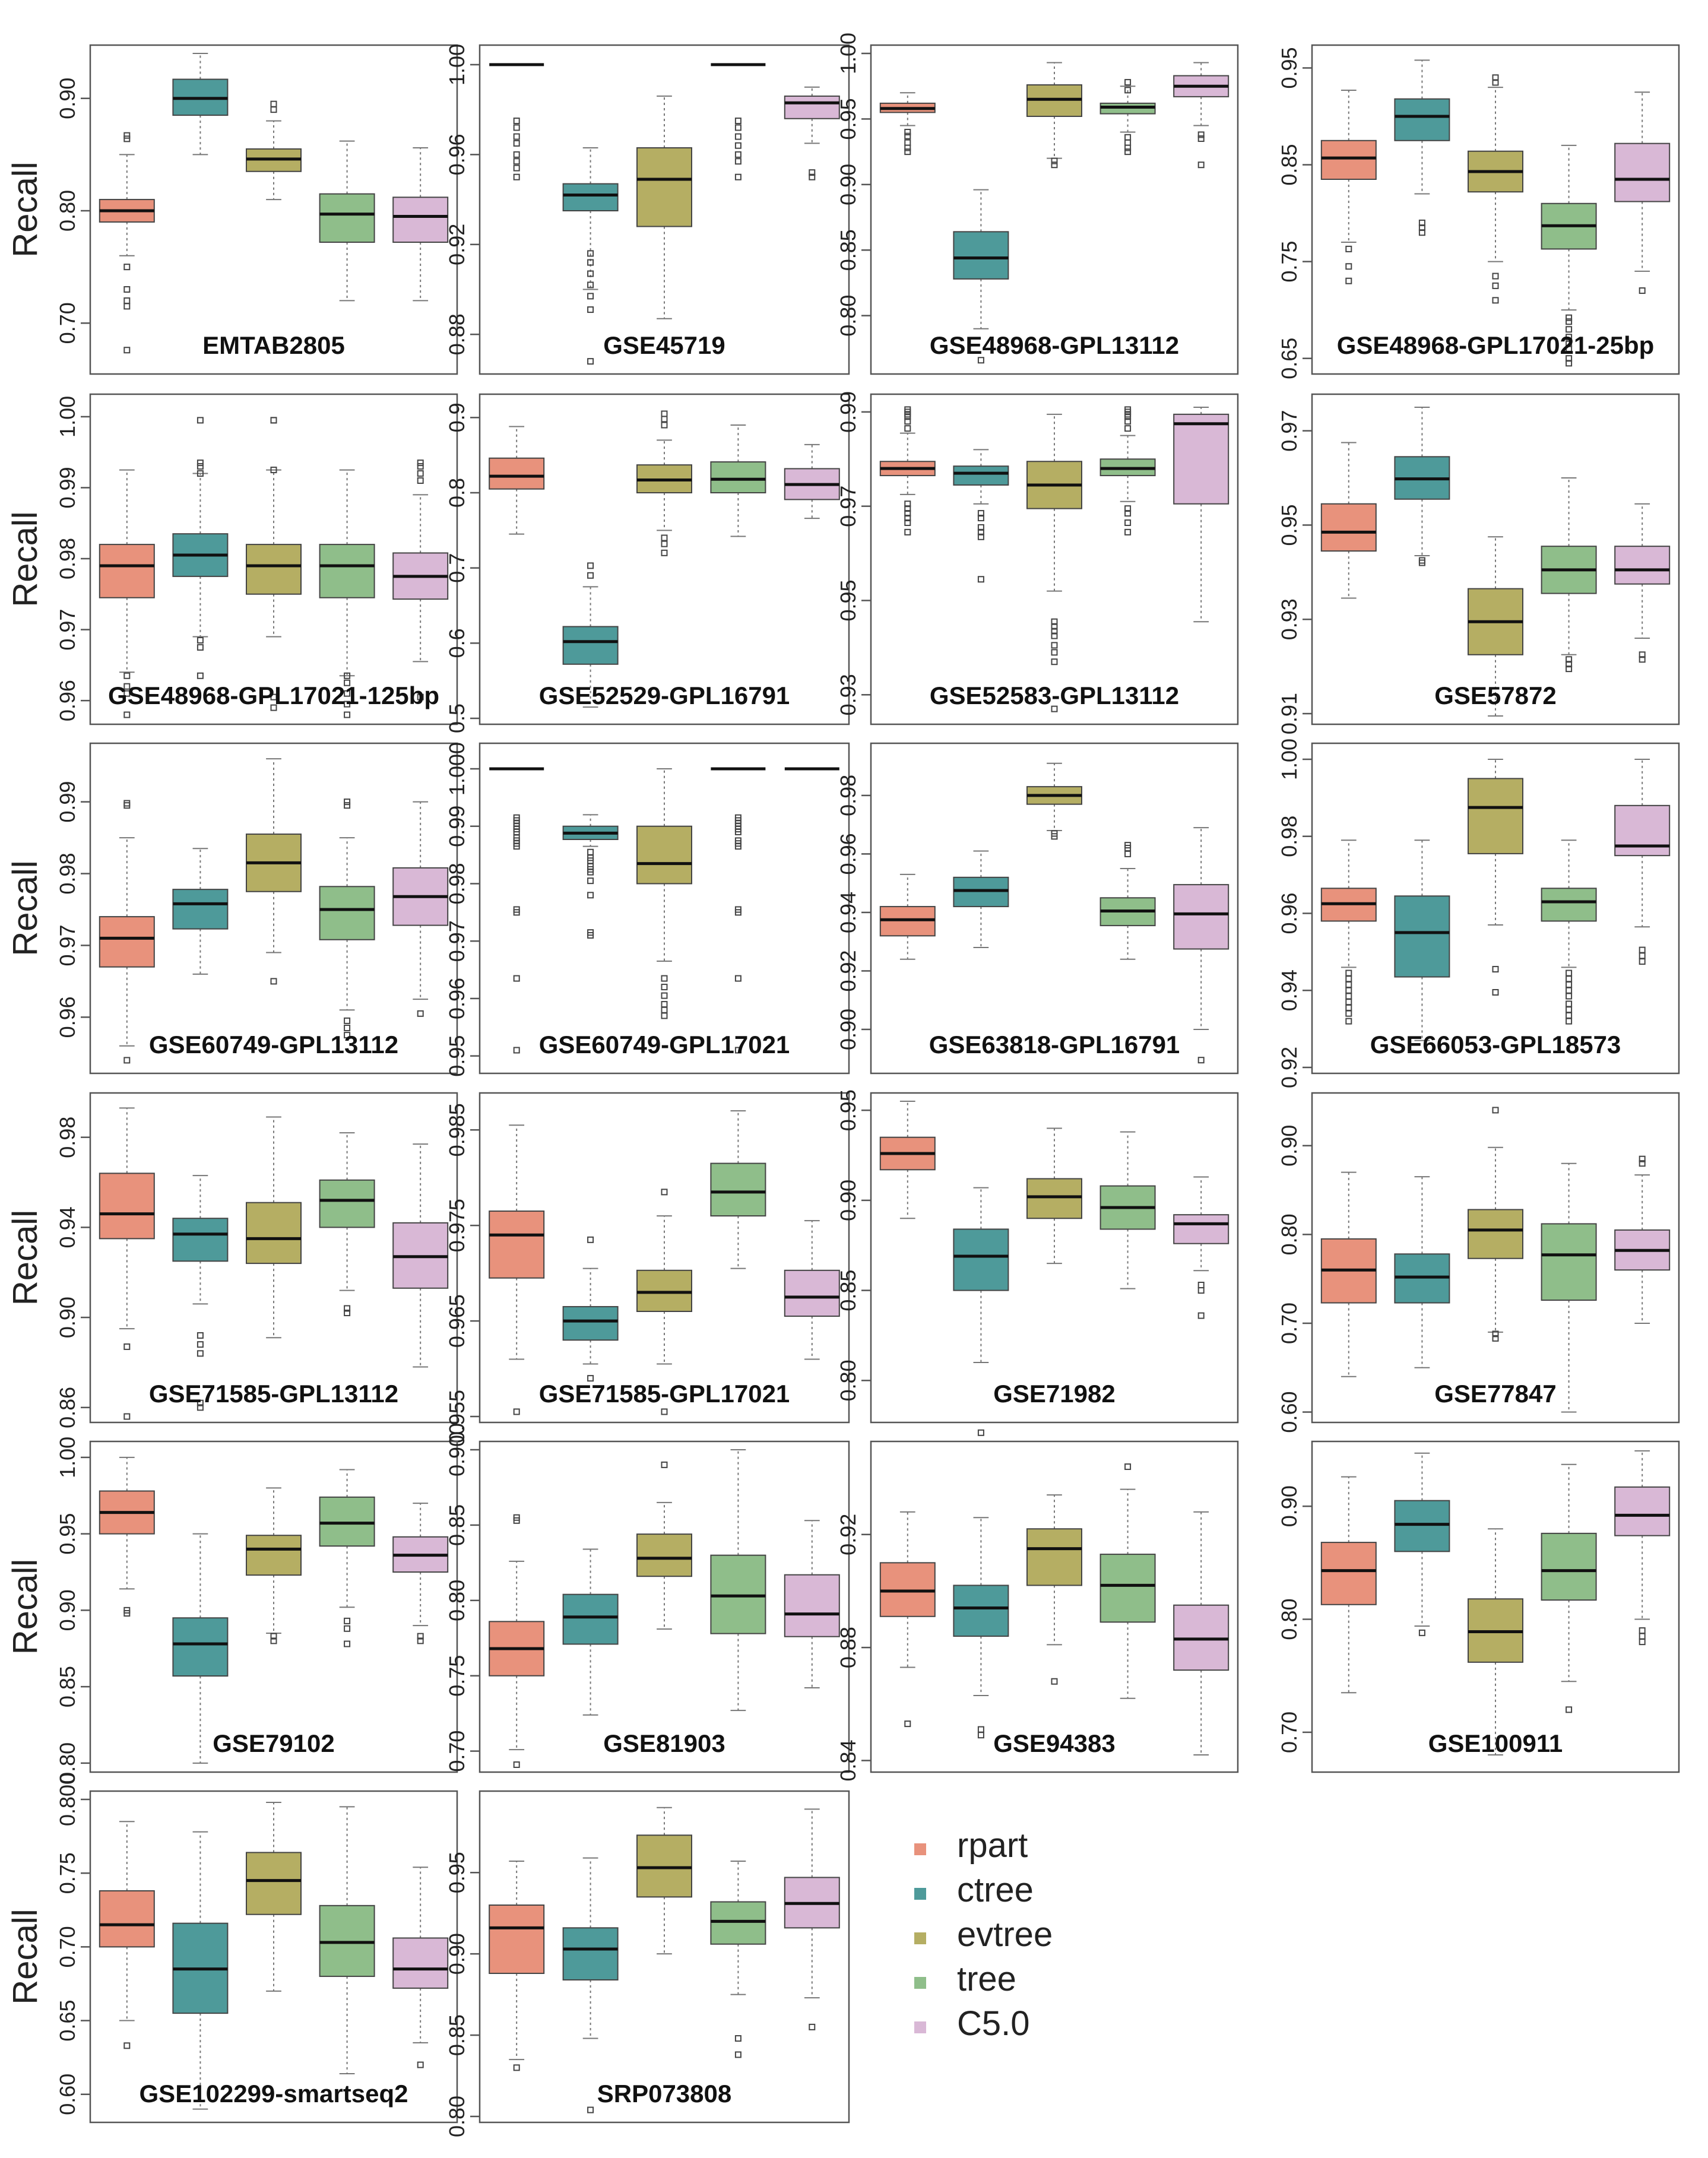 The image size is (1708, 2158). I want to click on panel-gse66053-gpl18573: 0.92 0.94 0.96 0.98 1.00 GSE66053-GPL18573, so click(1478, 913).